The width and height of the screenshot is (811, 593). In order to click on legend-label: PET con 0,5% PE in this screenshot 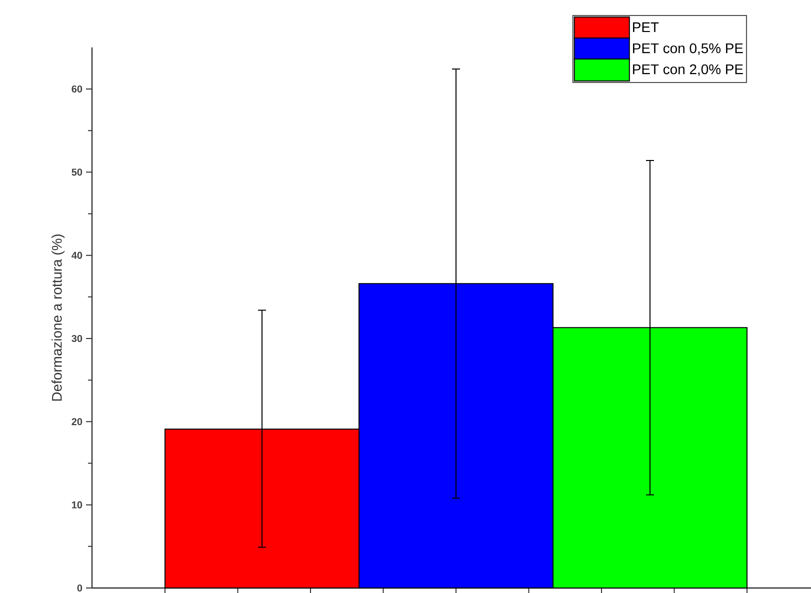, I will do `click(688, 49)`.